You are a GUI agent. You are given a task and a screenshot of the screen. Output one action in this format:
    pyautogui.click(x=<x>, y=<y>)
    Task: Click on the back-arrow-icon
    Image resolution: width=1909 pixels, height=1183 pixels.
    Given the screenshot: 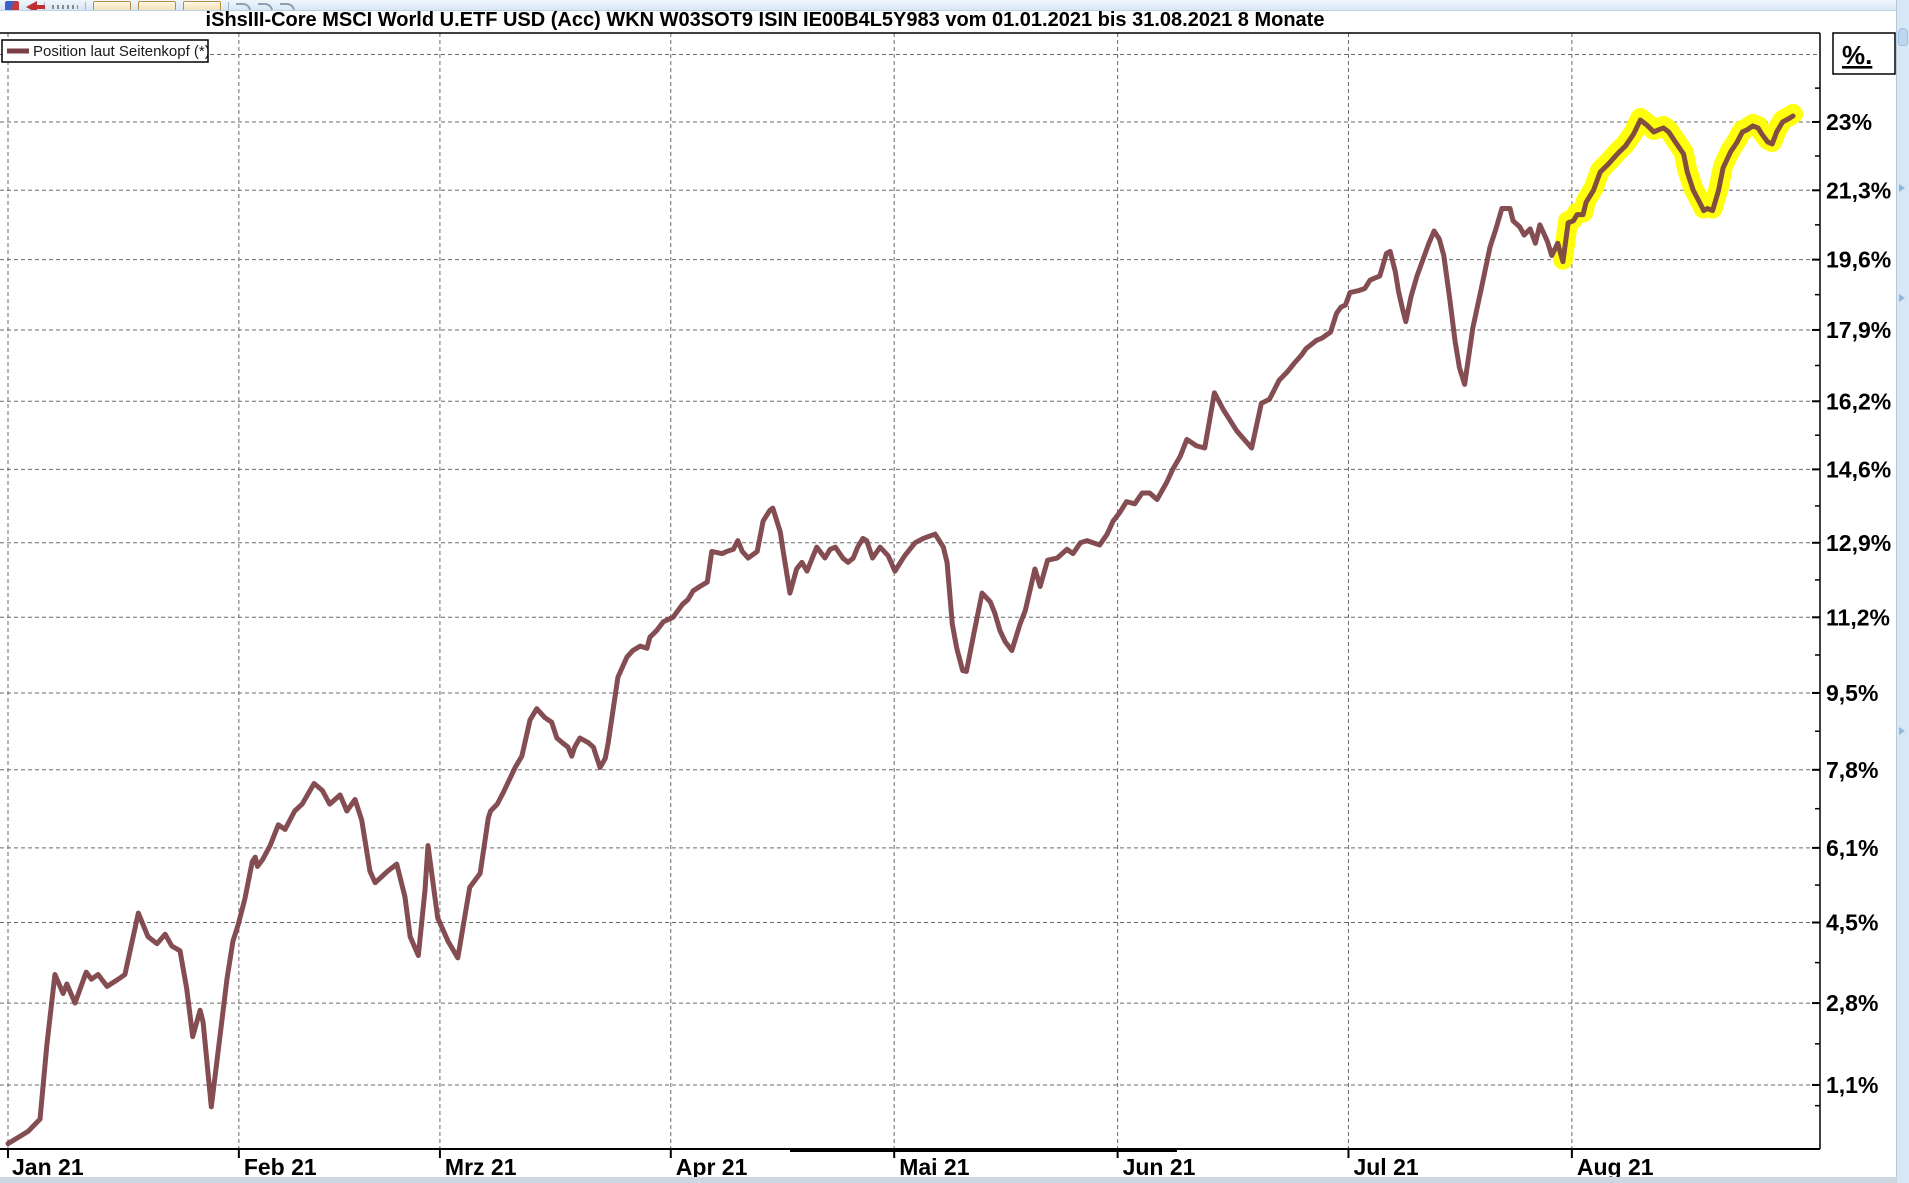 What is the action you would take?
    pyautogui.click(x=35, y=5)
    